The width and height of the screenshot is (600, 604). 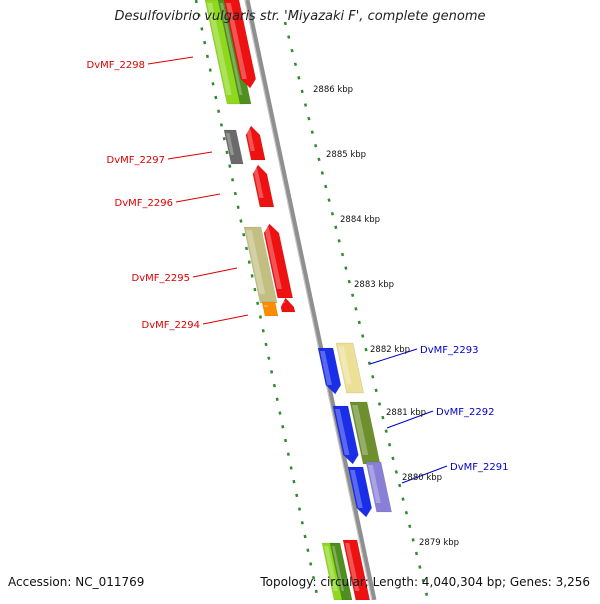 I want to click on gene-bar-2292-olive-shade, so click(x=360, y=430).